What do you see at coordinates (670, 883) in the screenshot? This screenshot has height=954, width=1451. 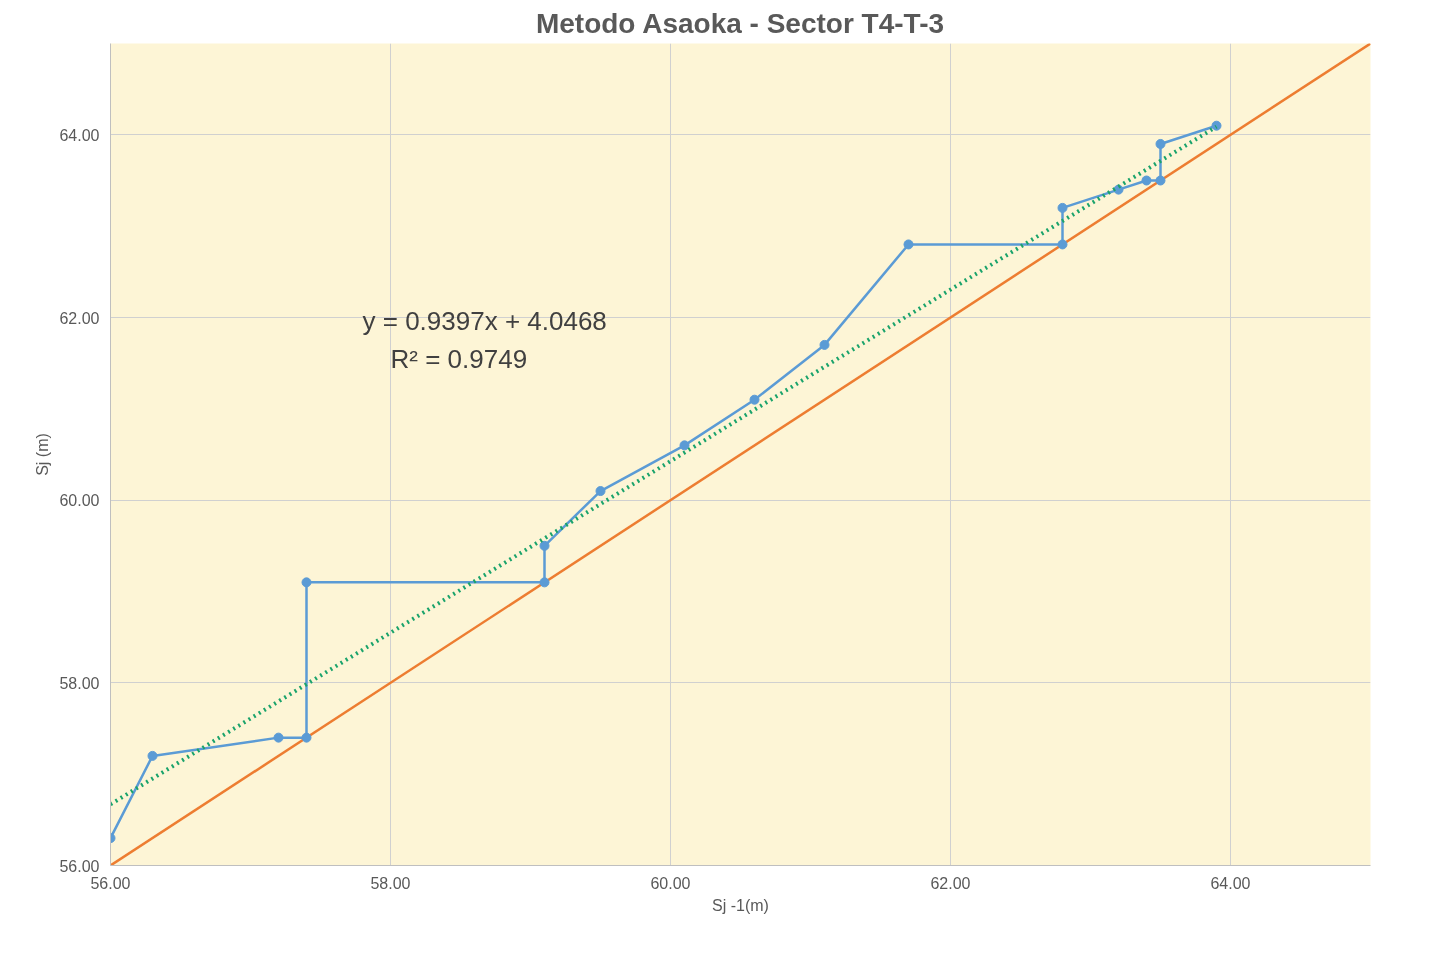 I see `x-tick-label: 60.00` at bounding box center [670, 883].